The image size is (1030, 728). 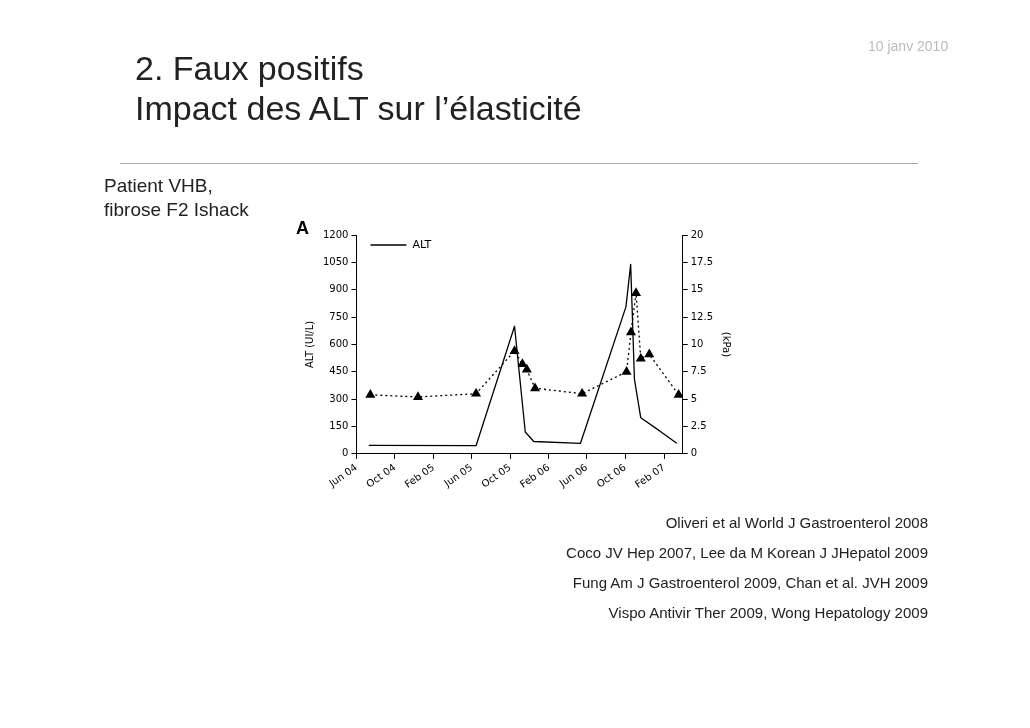 What do you see at coordinates (336, 234) in the screenshot?
I see `y-tick-label: 1200` at bounding box center [336, 234].